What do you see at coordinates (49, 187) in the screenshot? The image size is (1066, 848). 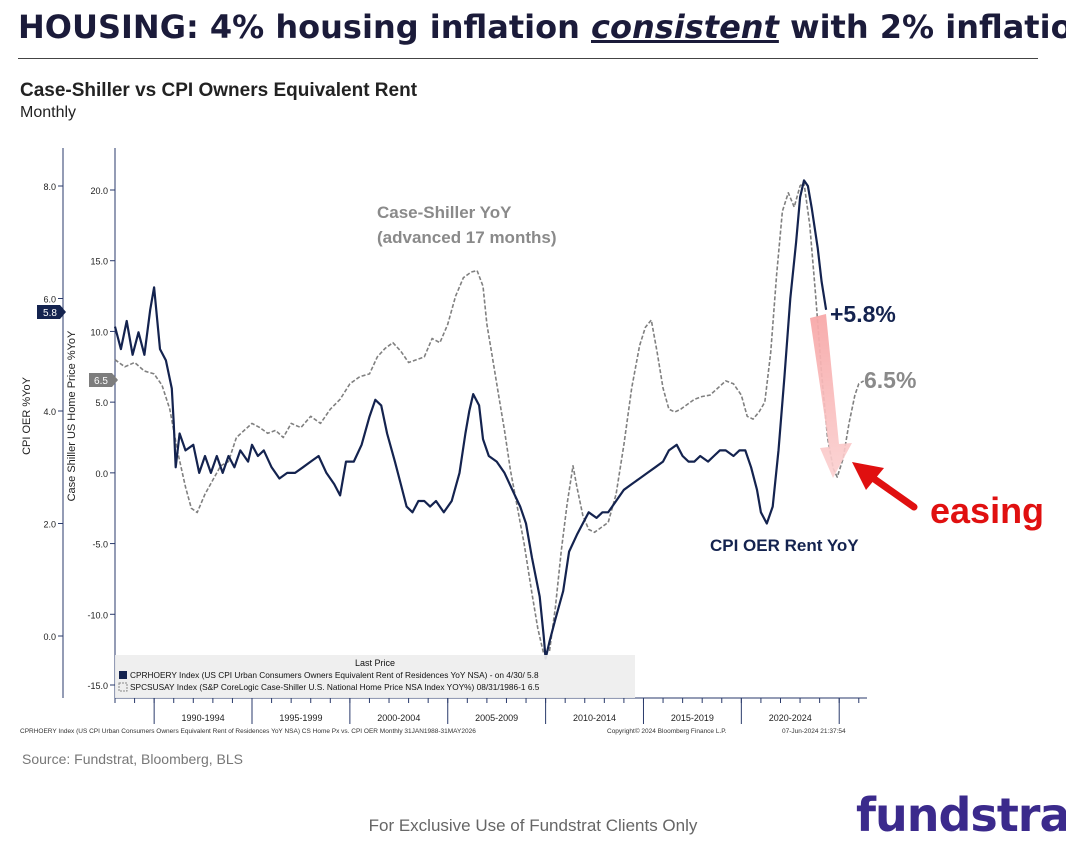 I see `left-tick-label: 8.0` at bounding box center [49, 187].